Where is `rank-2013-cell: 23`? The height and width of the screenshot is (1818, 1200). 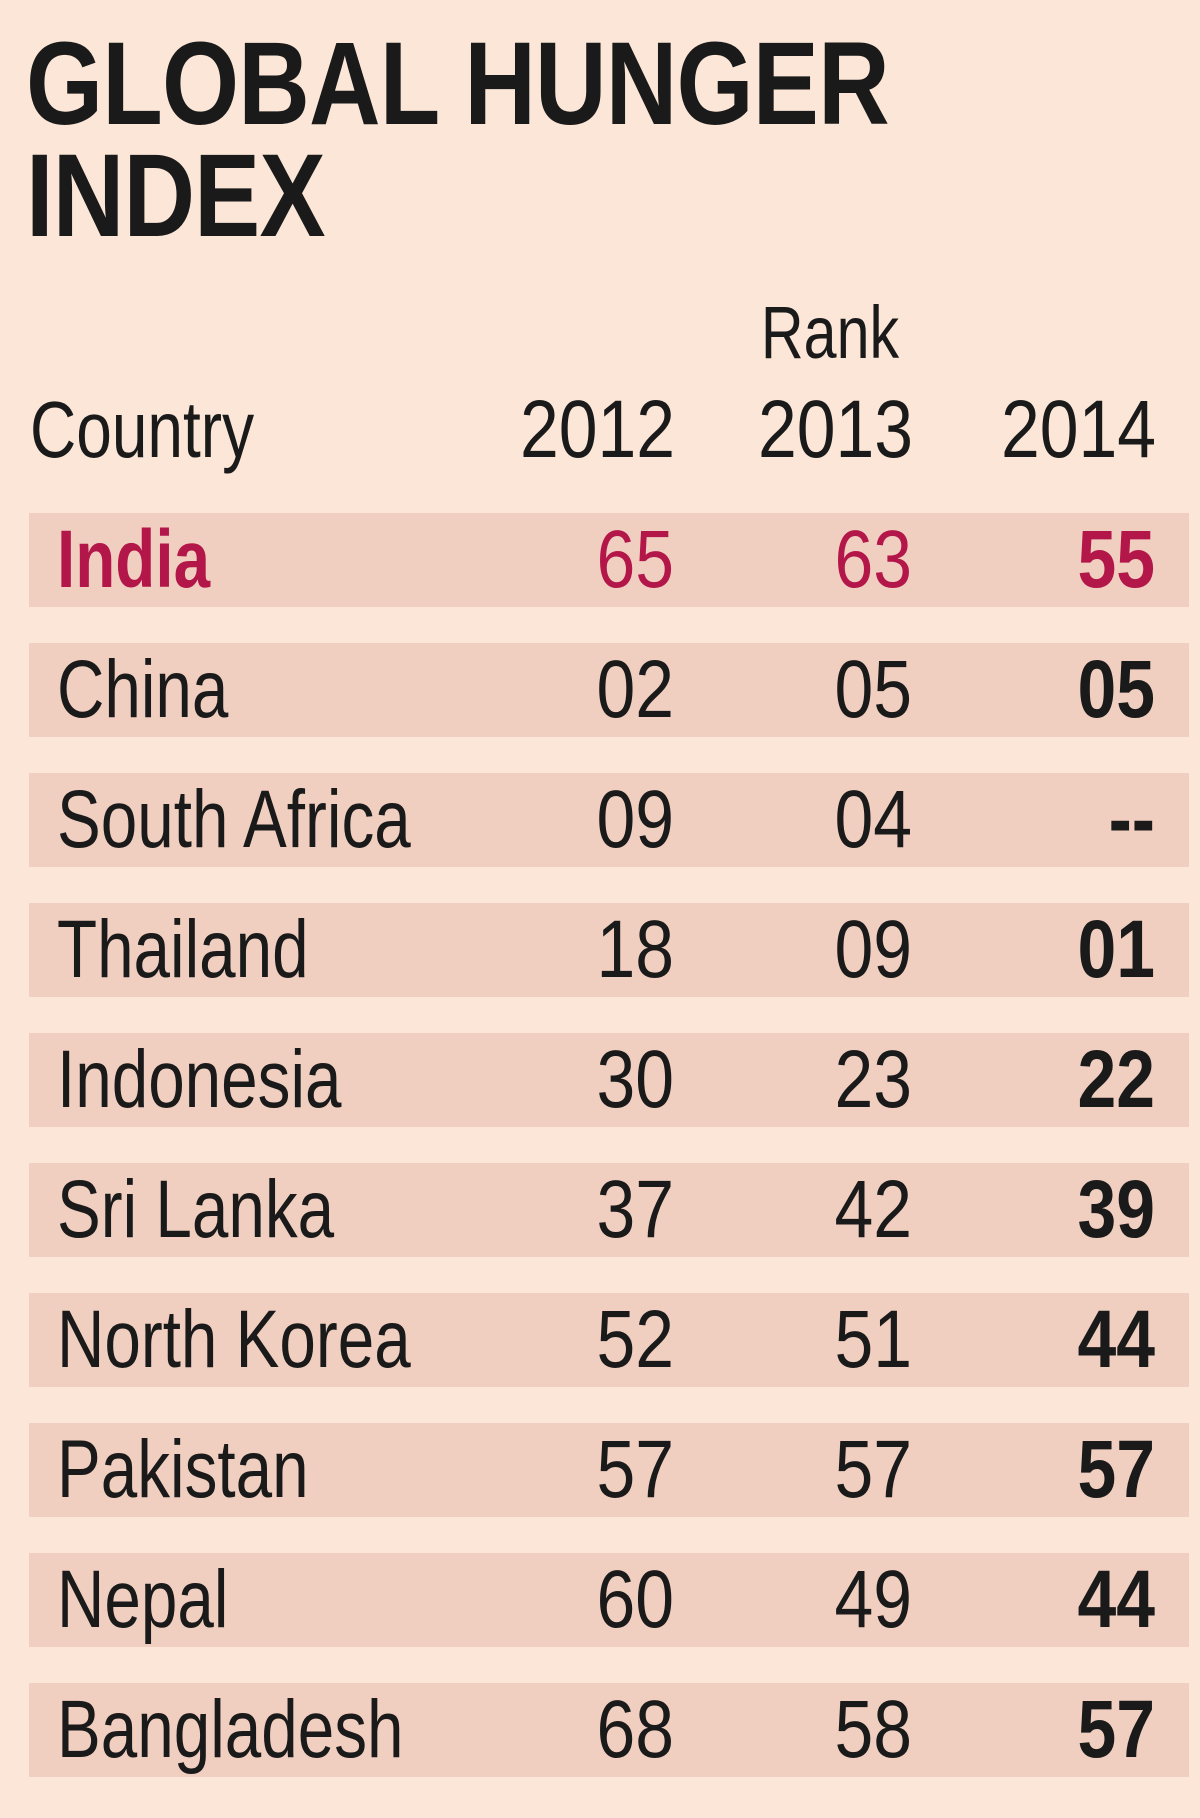
rank-2013-cell: 23 is located at coordinates (873, 1079).